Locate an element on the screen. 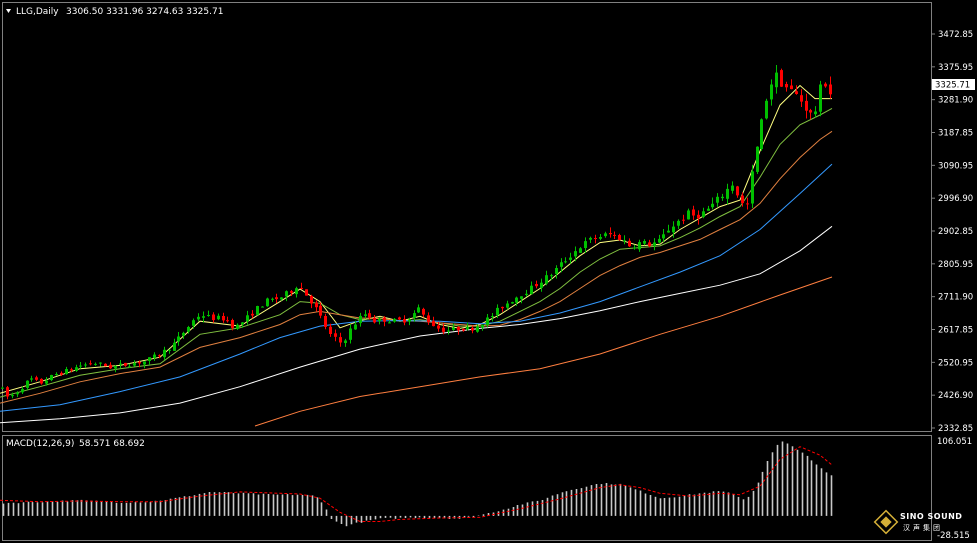 This screenshot has height=543, width=977. last-price-marker is located at coordinates (953, 84).